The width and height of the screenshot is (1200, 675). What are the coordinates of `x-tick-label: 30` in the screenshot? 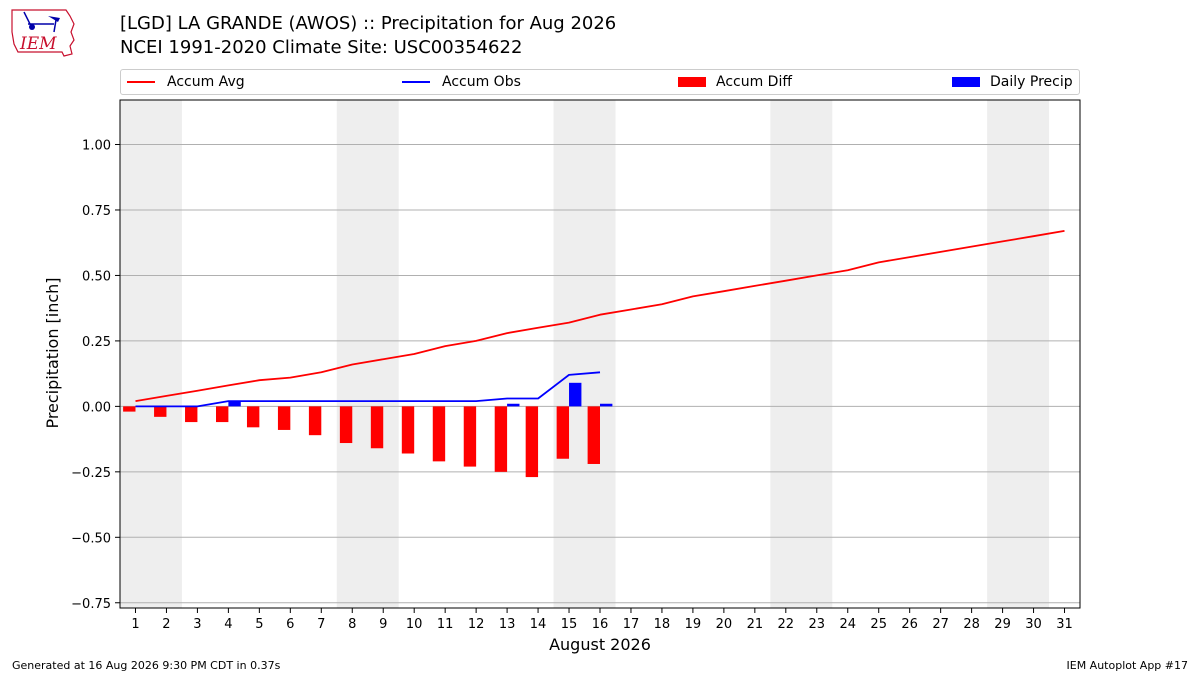 It's located at (1033, 624).